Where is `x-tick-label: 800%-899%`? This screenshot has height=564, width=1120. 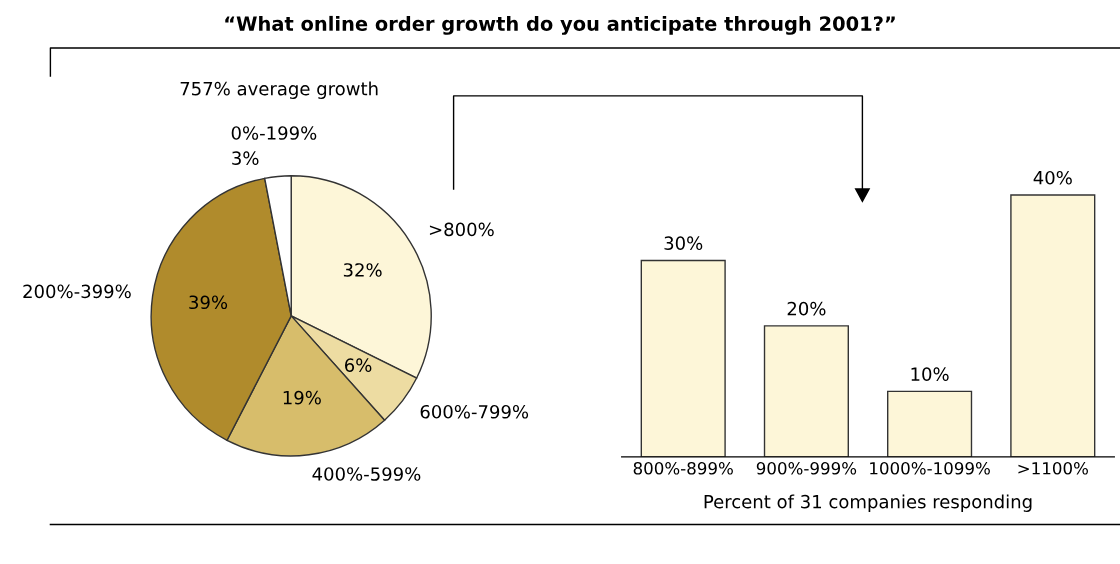
x-tick-label: 800%-899% is located at coordinates (683, 468).